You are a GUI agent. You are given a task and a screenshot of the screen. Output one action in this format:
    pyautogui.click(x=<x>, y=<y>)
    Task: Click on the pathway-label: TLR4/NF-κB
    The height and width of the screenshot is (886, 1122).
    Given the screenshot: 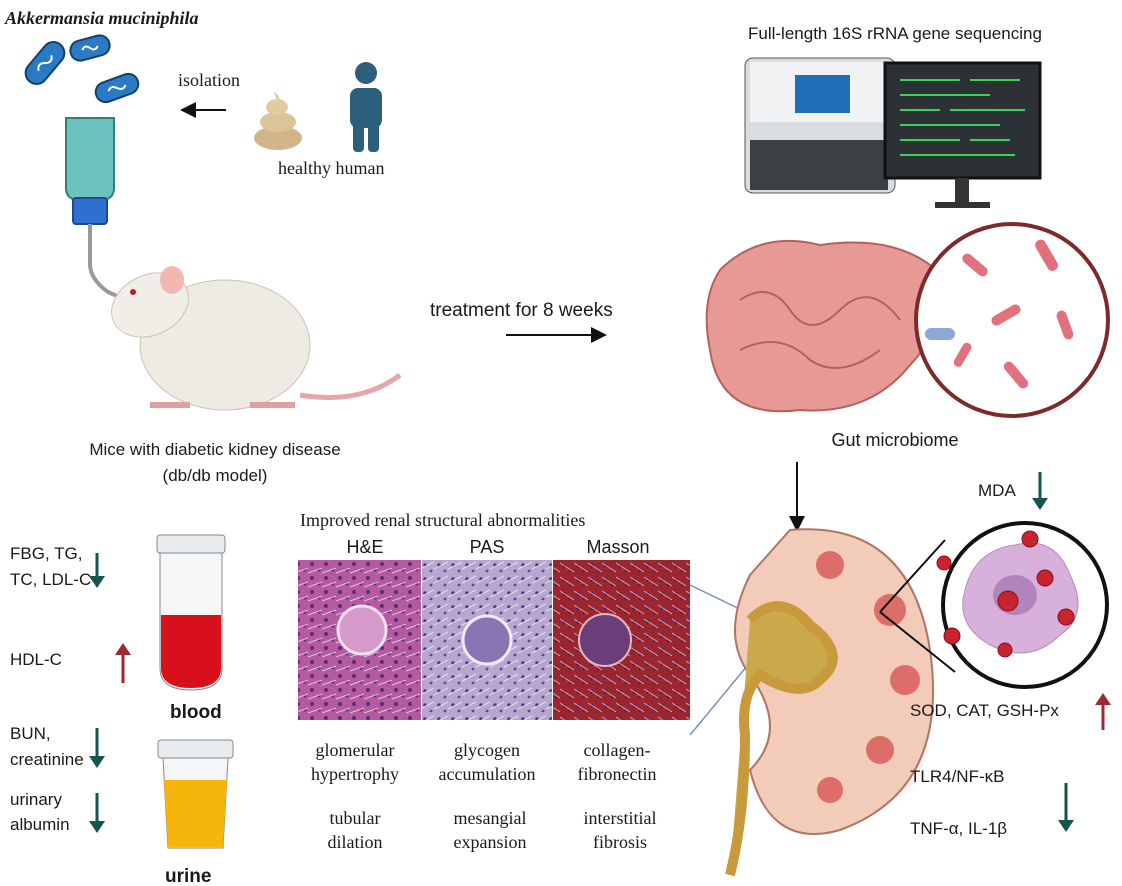 What is the action you would take?
    pyautogui.click(x=957, y=776)
    